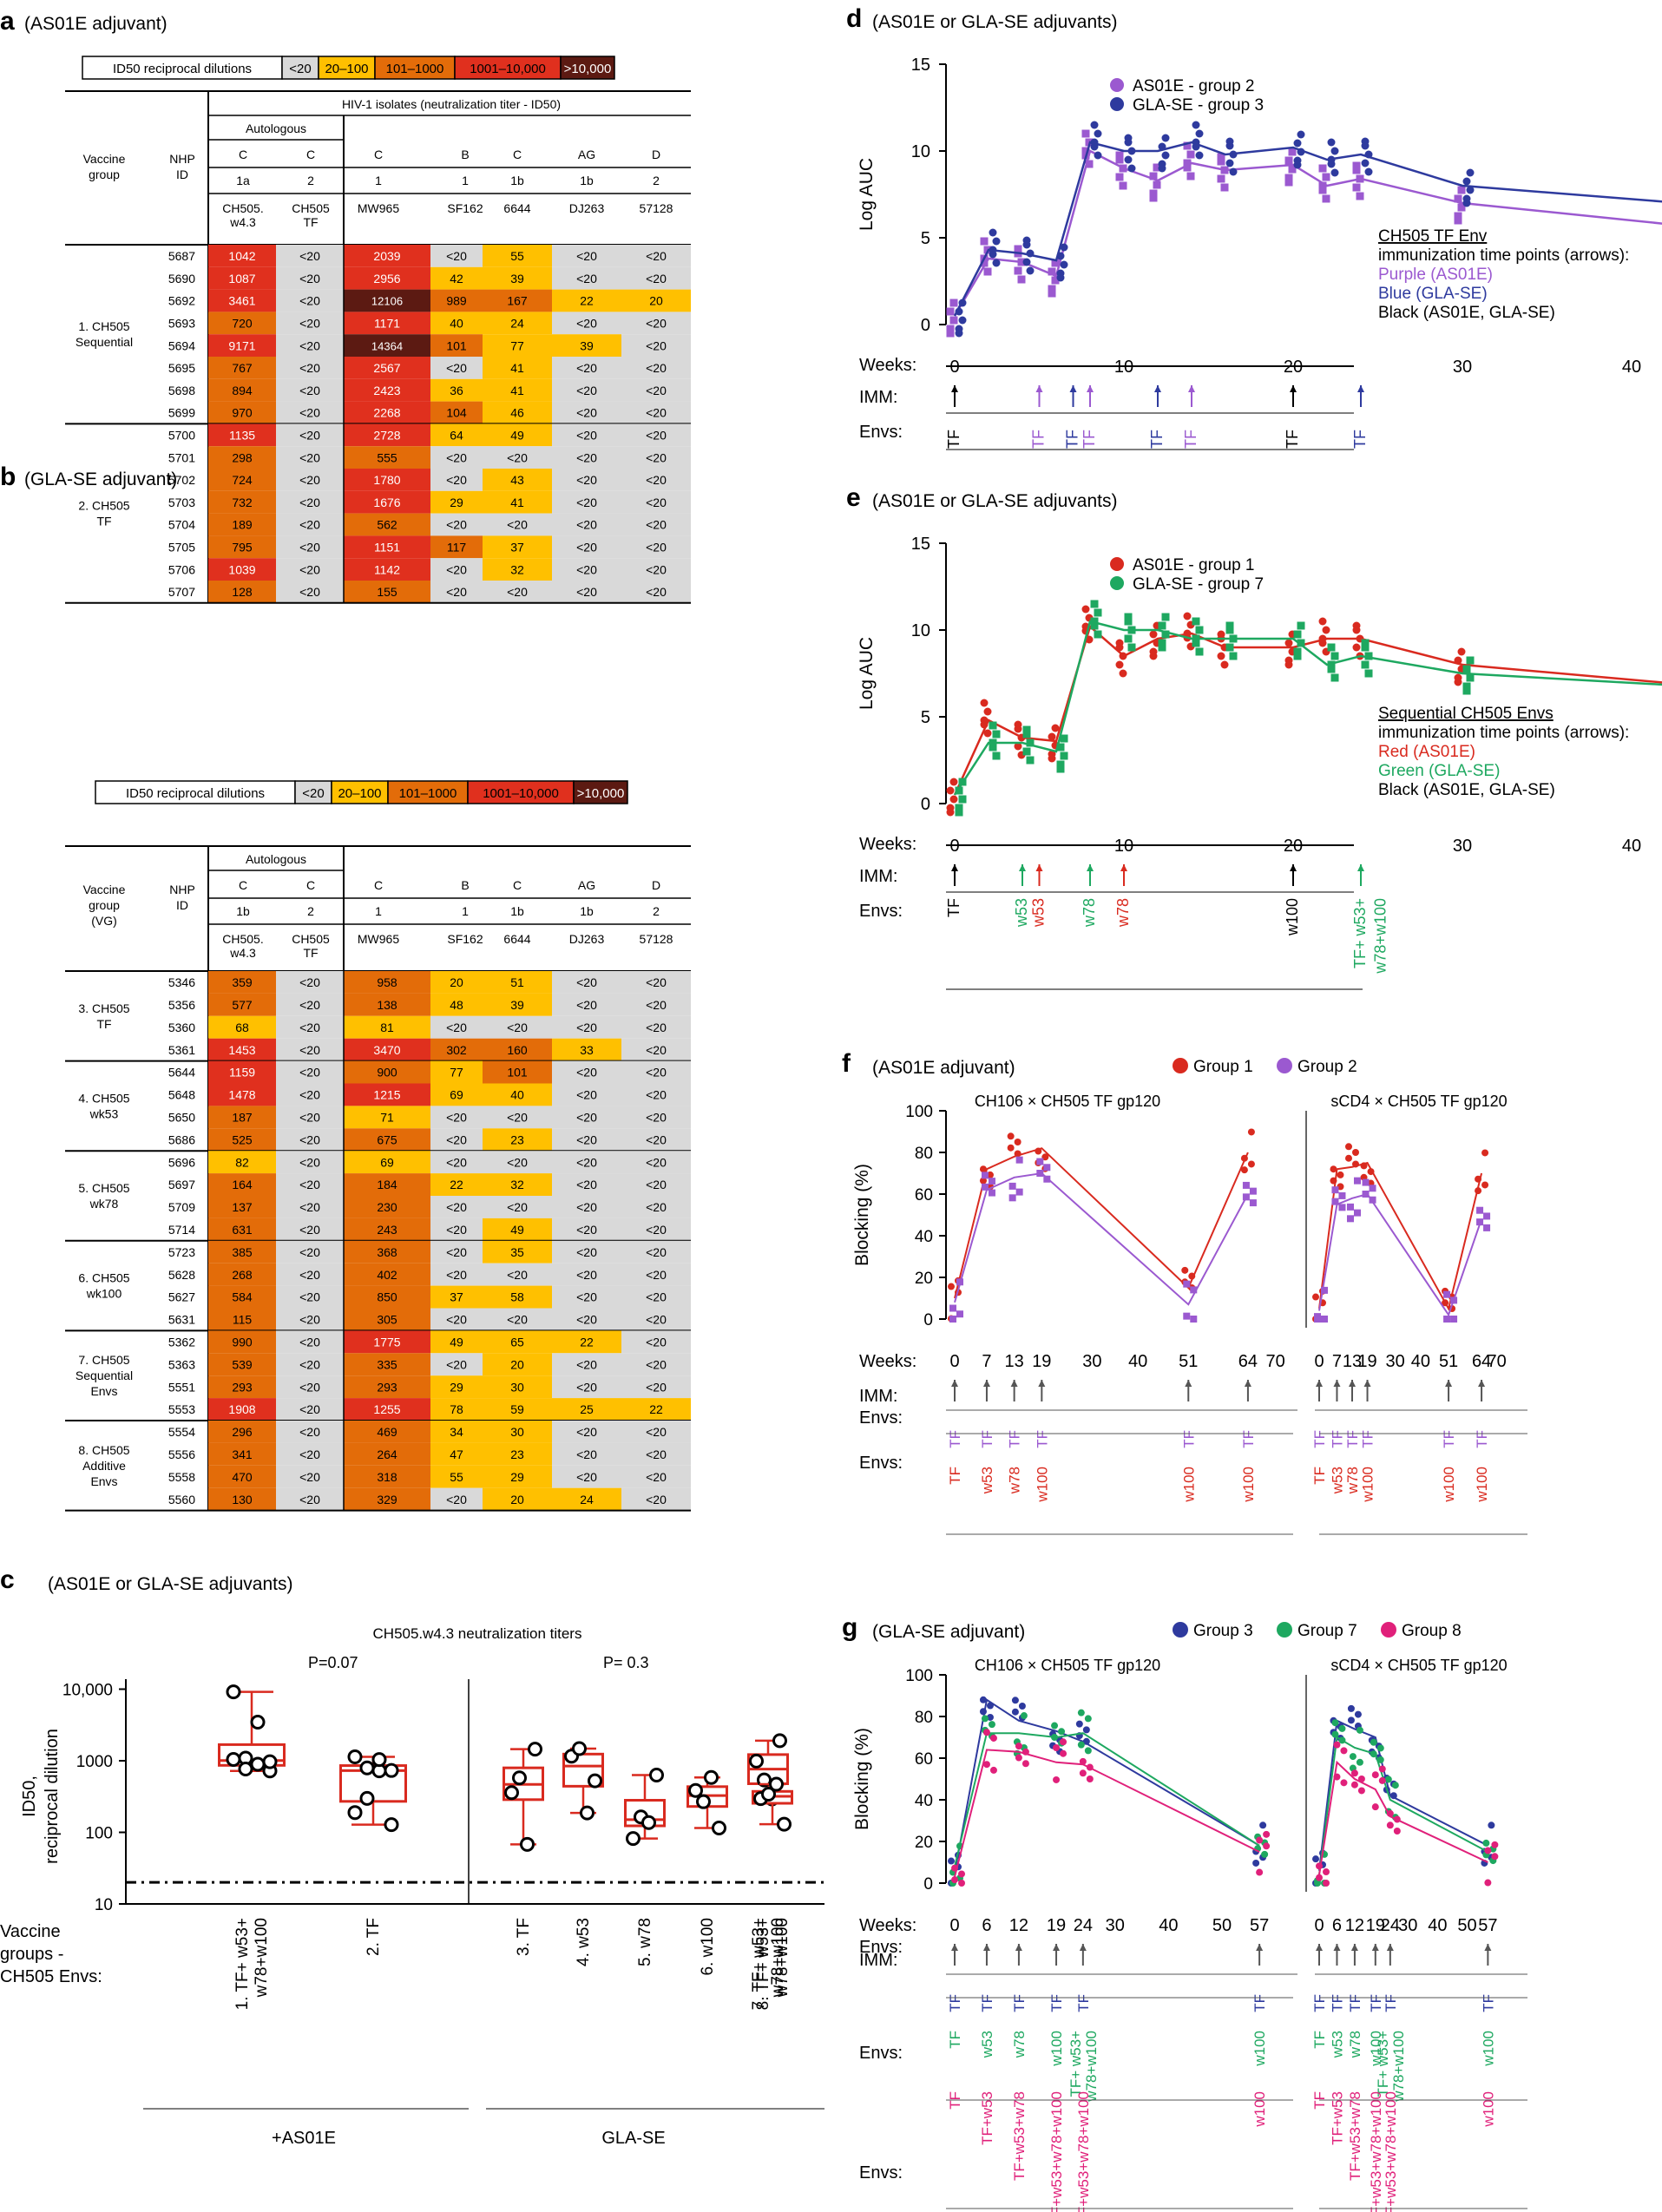 Image resolution: width=1662 pixels, height=2212 pixels. What do you see at coordinates (587, 345) in the screenshot?
I see `titer-value: 39` at bounding box center [587, 345].